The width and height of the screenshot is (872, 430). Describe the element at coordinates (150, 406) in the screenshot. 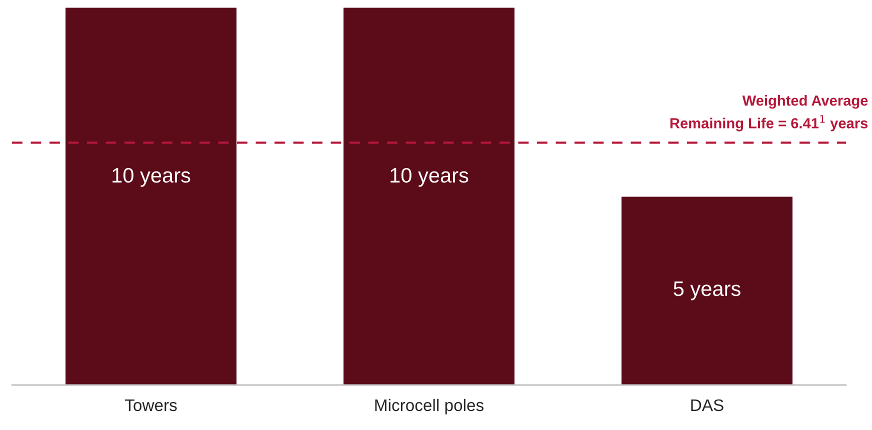

I see `x-tick-label: Towers` at that location.